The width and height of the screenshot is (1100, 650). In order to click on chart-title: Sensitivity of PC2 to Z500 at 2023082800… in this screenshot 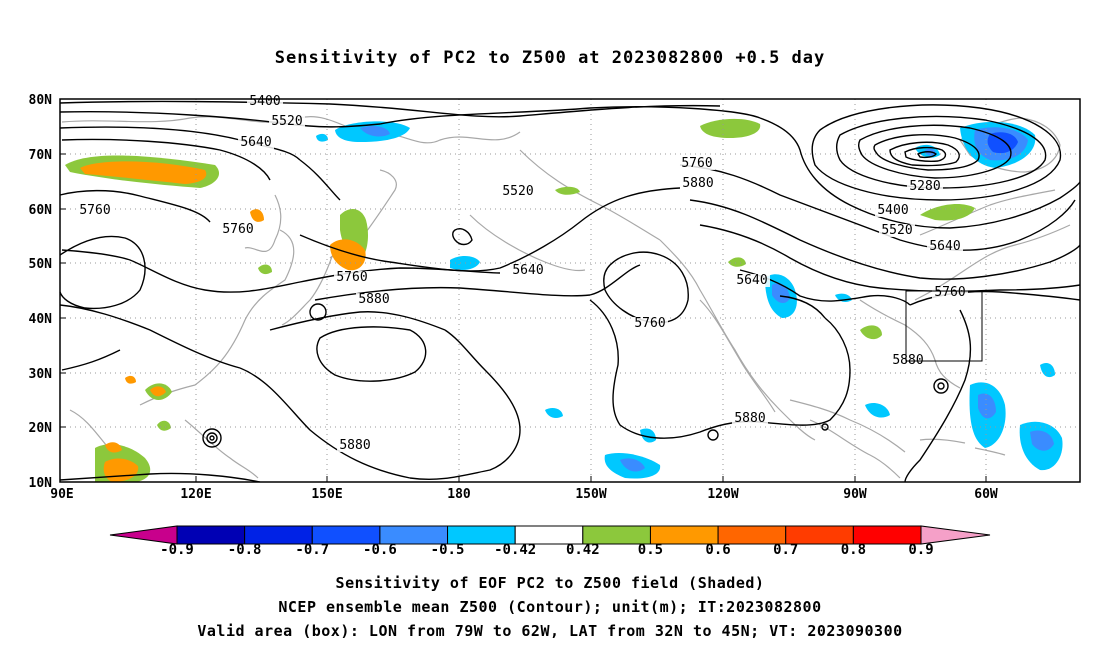, I will do `click(550, 58)`.